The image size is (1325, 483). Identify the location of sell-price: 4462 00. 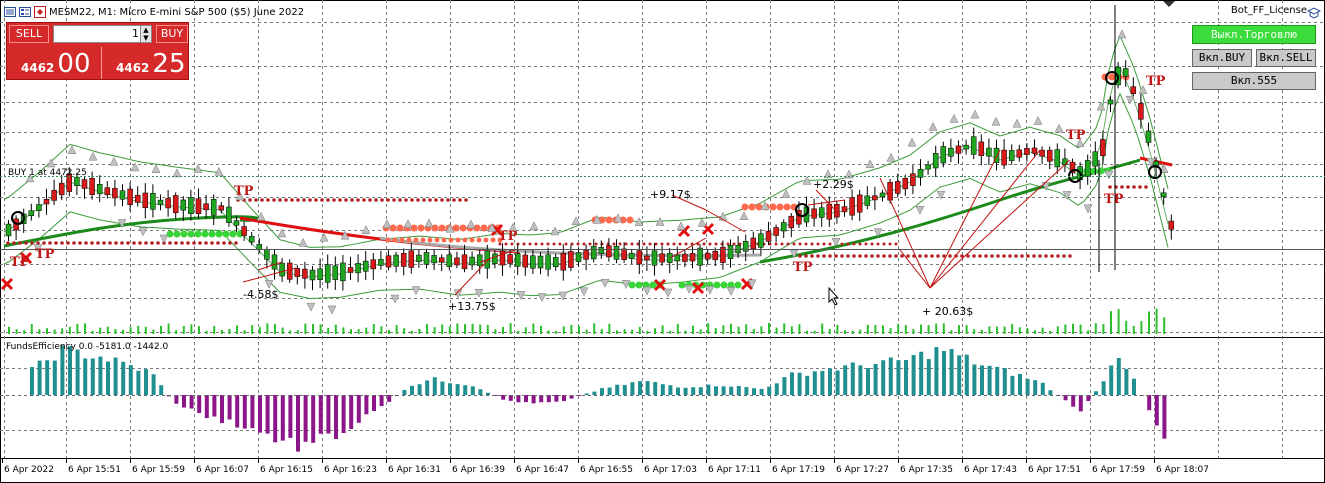
(56, 63).